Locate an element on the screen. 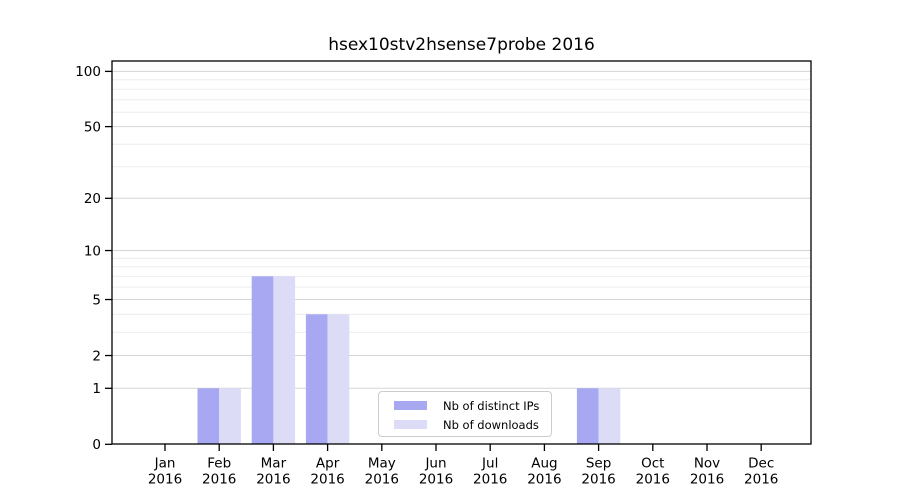  x-tick-label-month: Jan is located at coordinates (165, 464).